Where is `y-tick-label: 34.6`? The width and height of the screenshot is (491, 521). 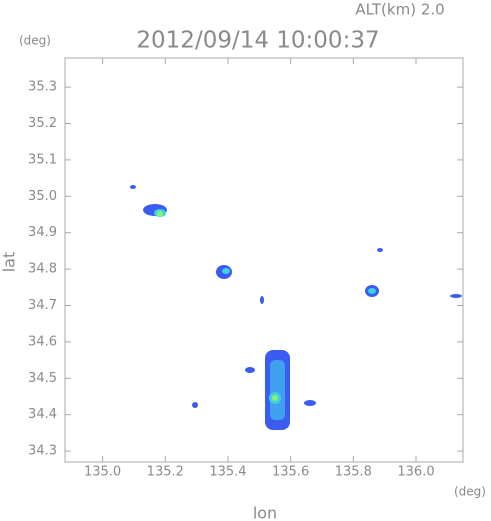 y-tick-label: 34.6 is located at coordinates (42, 341).